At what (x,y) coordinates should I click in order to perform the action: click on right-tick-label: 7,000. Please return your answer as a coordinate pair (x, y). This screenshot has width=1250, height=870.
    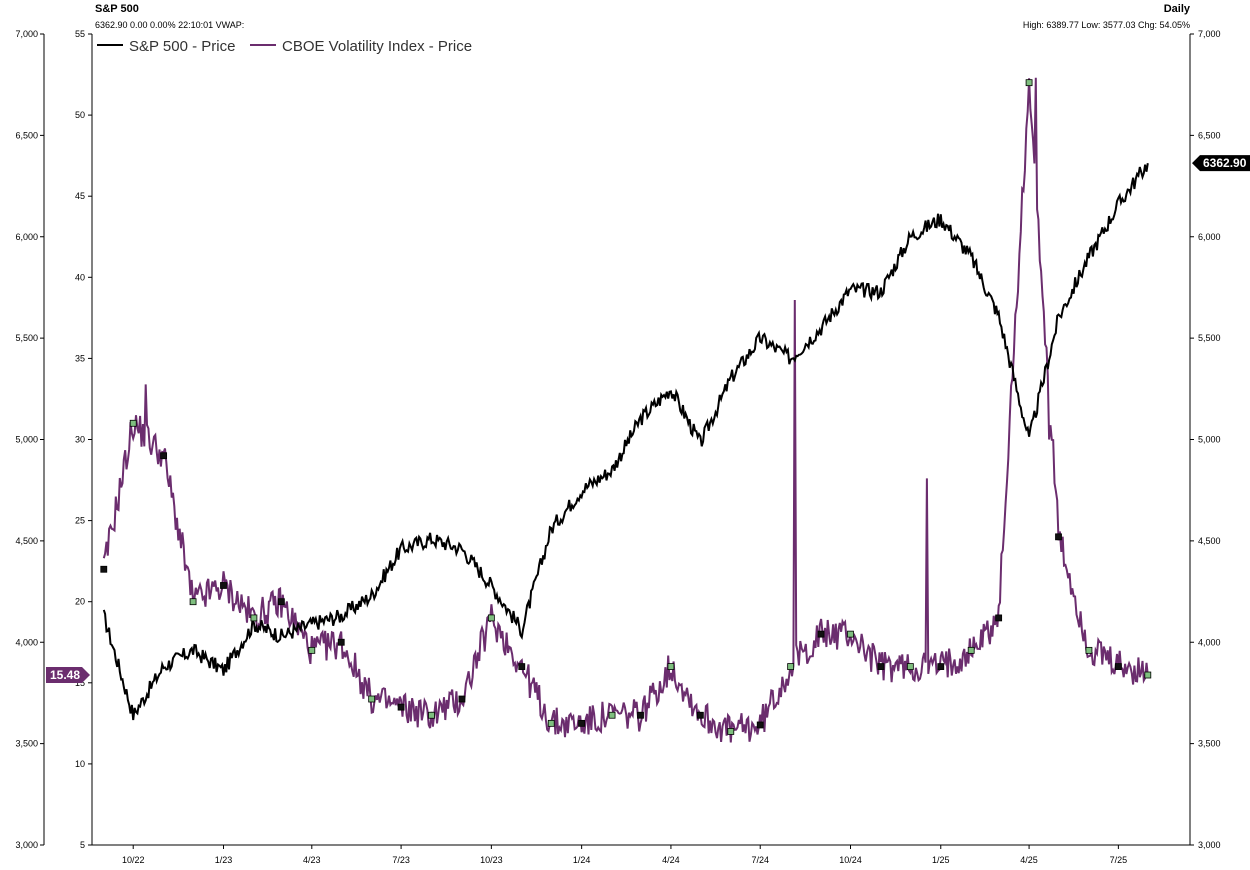
    Looking at the image, I should click on (1209, 34).